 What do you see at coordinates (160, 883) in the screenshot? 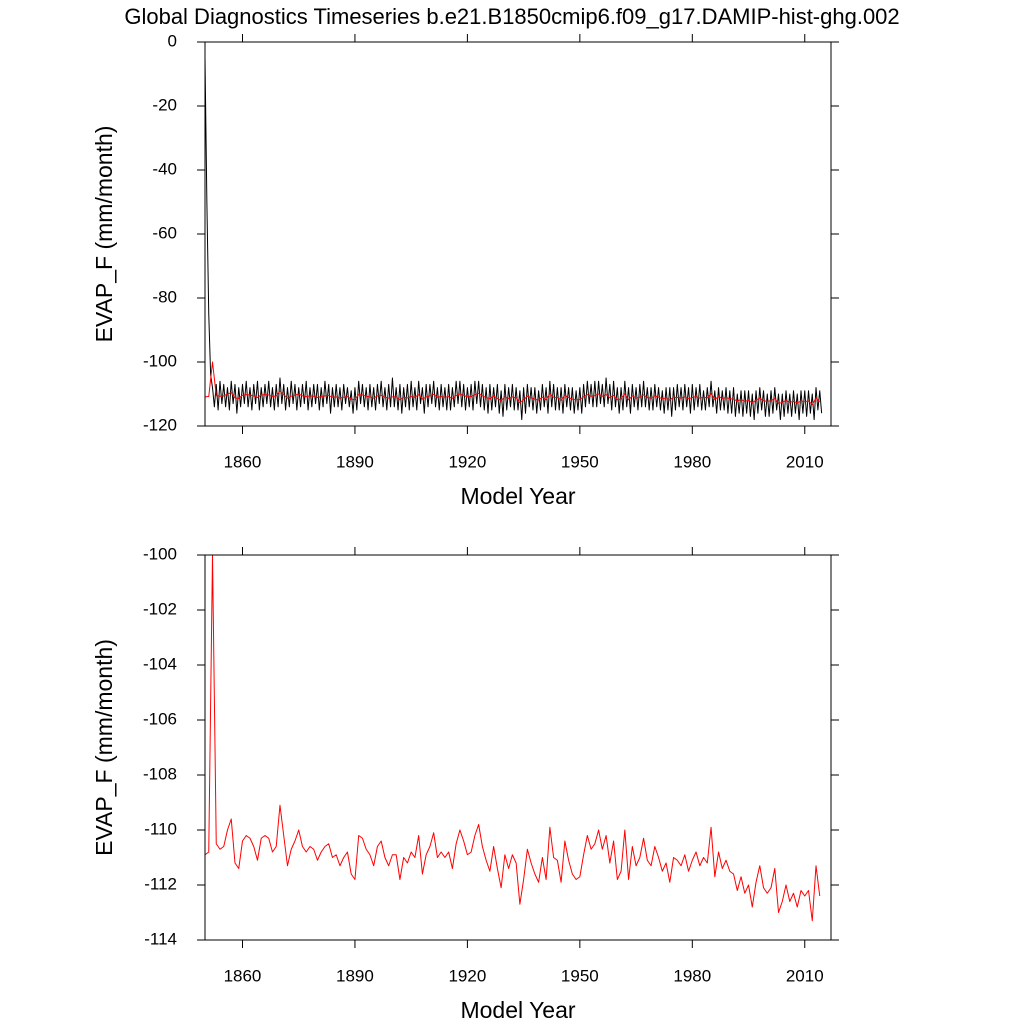
I see `y-tick-label: -112` at bounding box center [160, 883].